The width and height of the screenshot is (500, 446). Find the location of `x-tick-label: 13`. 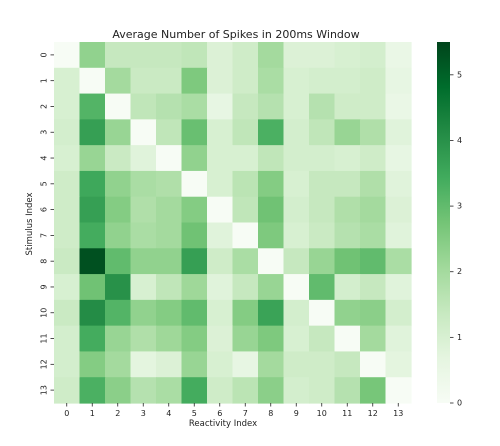

x-tick-label: 13 is located at coordinates (398, 413).